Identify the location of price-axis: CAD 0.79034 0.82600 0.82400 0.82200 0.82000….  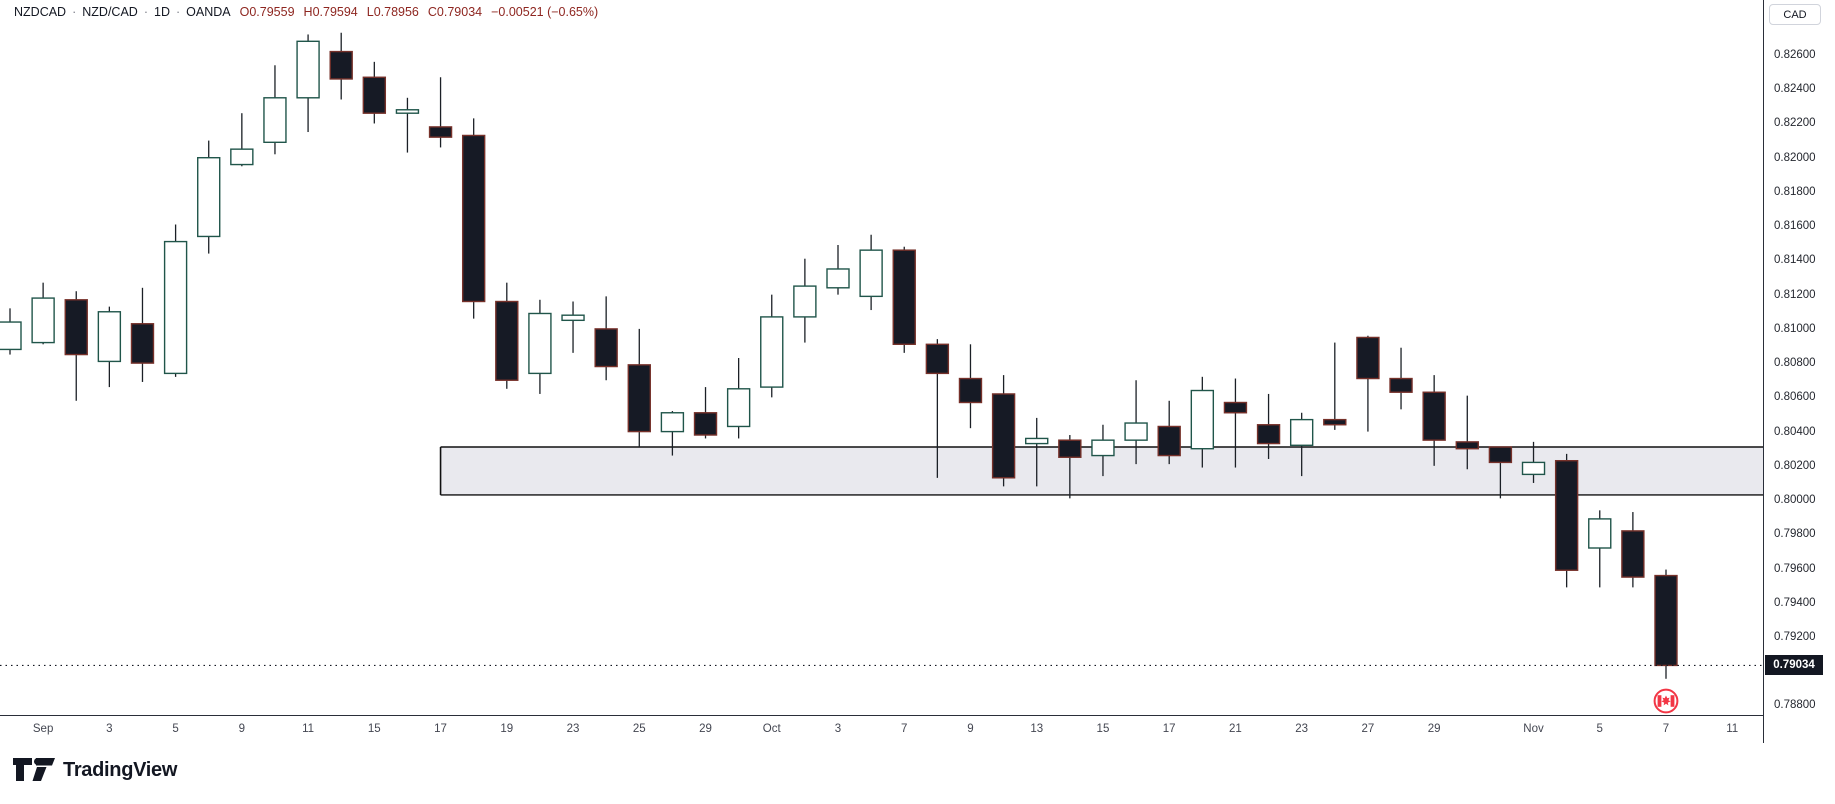
(1799, 371).